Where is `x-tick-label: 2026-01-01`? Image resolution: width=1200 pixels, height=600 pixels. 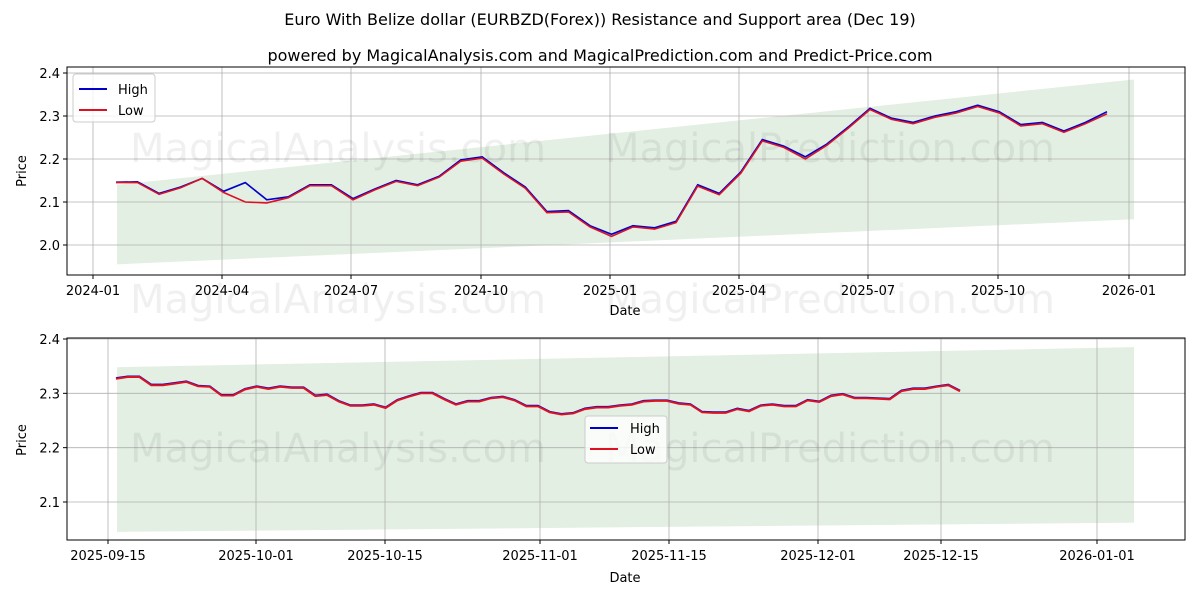
x-tick-label: 2026-01-01 is located at coordinates (1097, 556).